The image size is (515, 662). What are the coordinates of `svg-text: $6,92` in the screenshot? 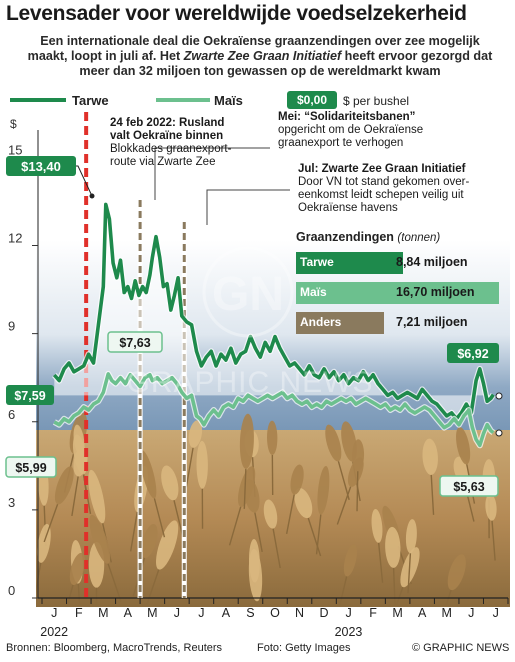 It's located at (472, 354).